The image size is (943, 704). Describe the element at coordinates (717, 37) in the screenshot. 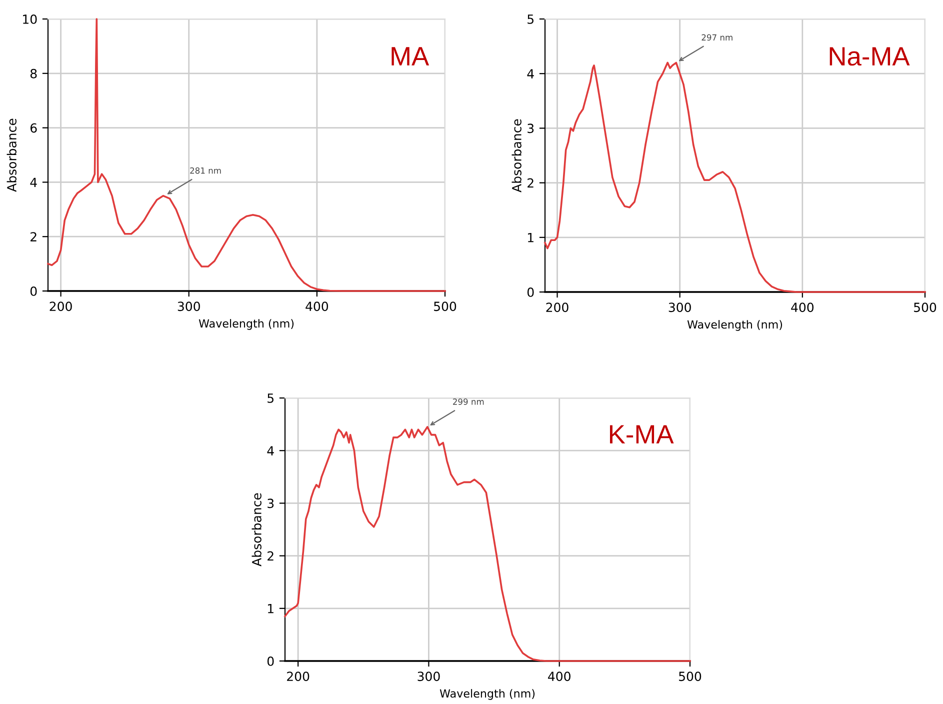

I see `annotation: 297 nm` at that location.